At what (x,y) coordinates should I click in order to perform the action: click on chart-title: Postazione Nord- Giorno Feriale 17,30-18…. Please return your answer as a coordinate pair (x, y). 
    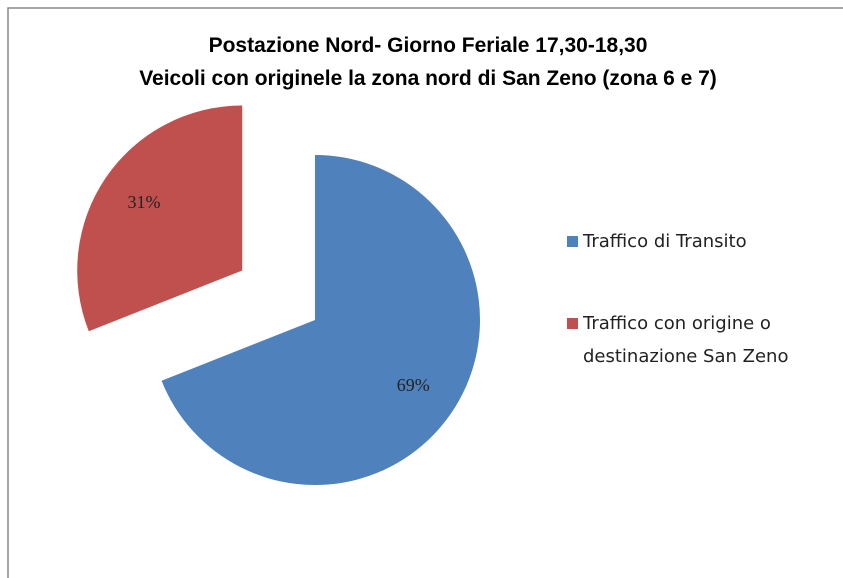
    Looking at the image, I should click on (428, 45).